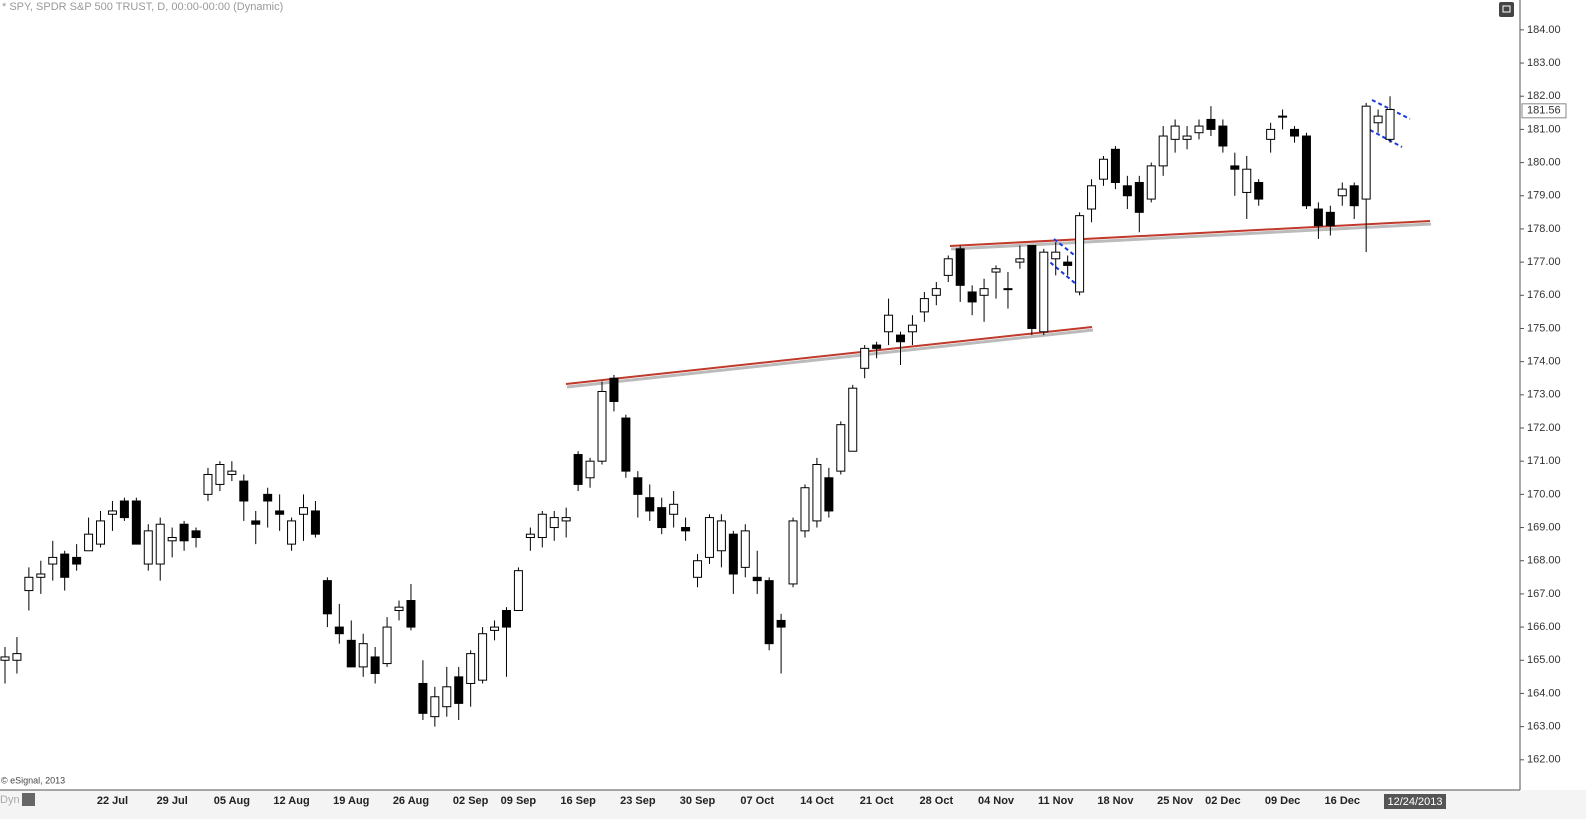  I want to click on y-tick-label: 165.00, so click(1544, 660).